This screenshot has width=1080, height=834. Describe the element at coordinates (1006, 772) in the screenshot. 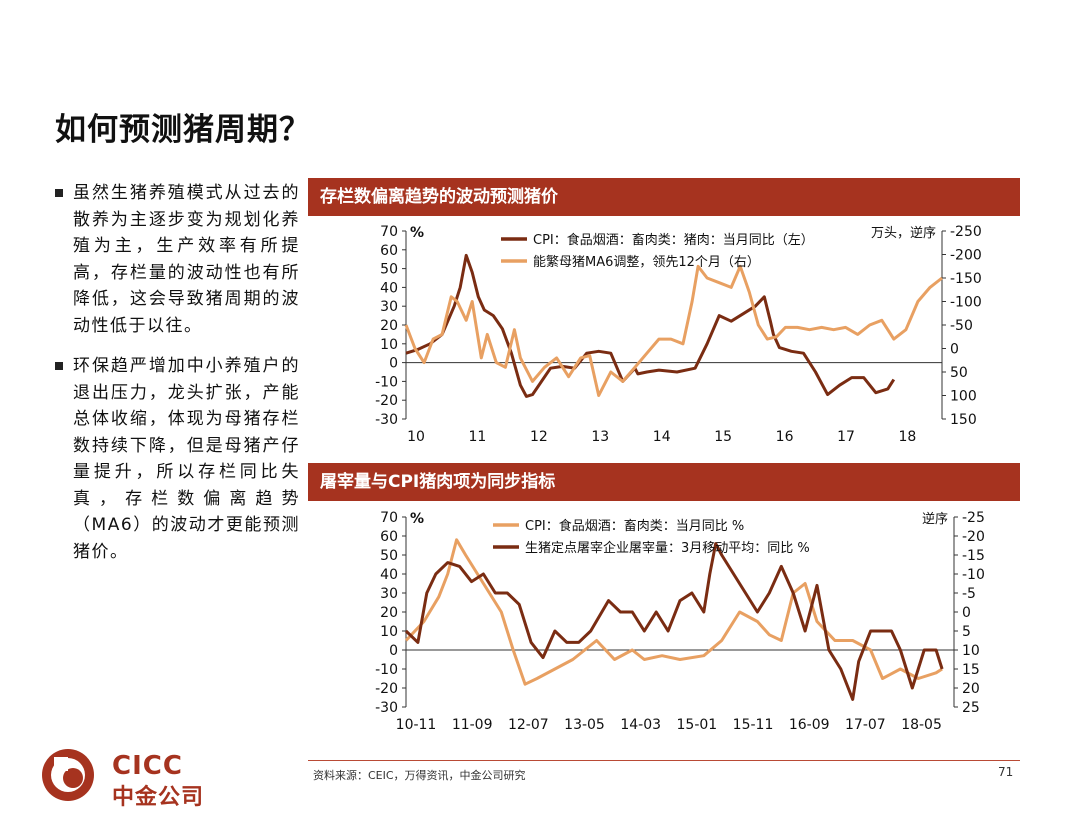

I see `page-number: 71` at that location.